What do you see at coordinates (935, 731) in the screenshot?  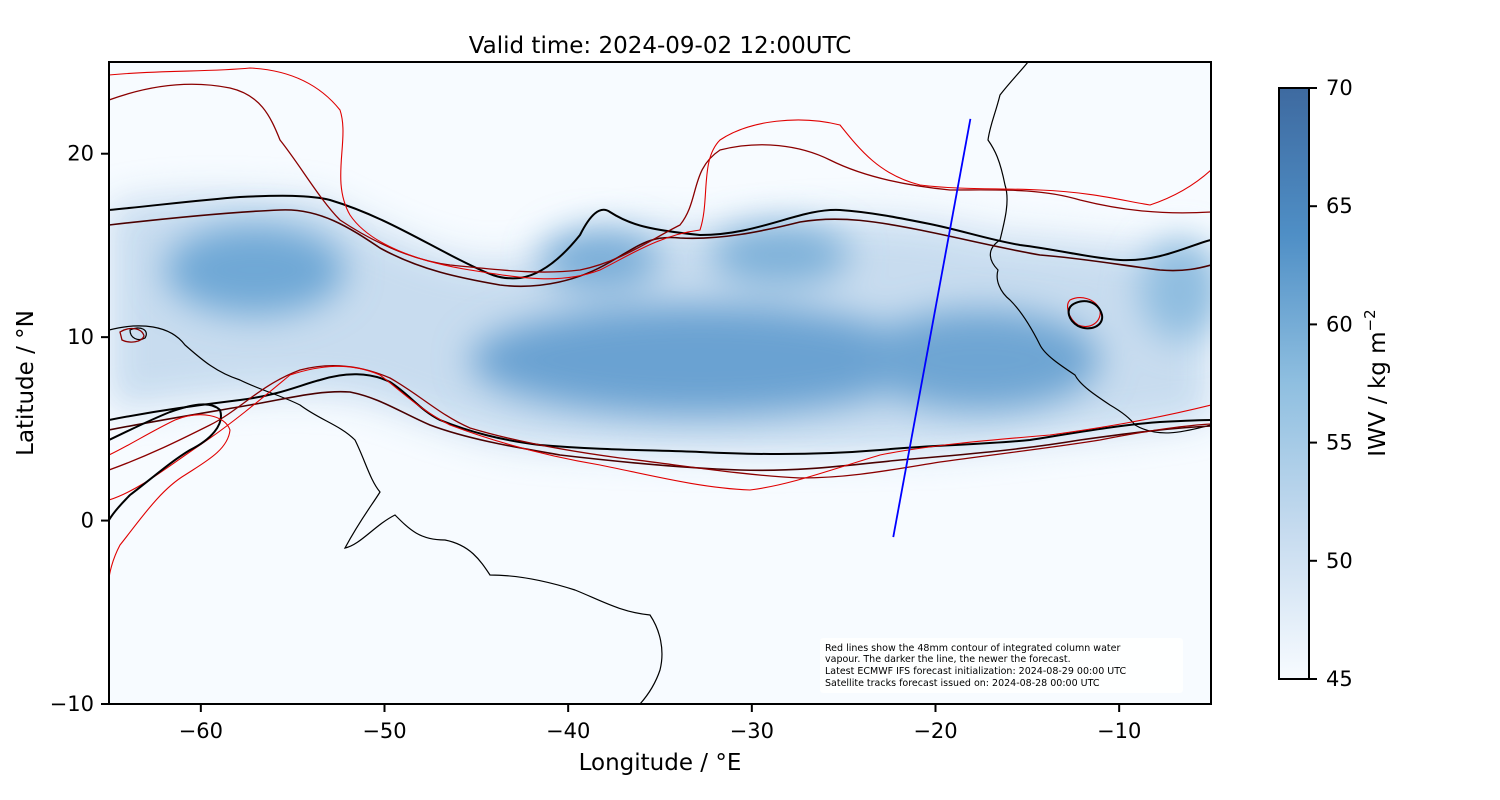 I see `x-tick-label: −20` at bounding box center [935, 731].